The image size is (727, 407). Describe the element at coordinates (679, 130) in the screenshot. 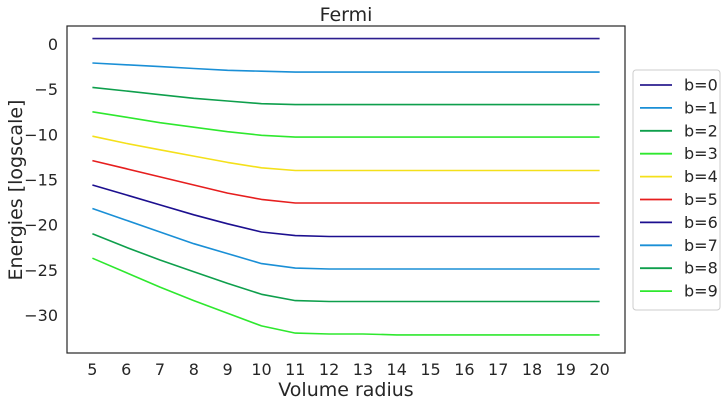

I see `legend-item: b=2` at that location.